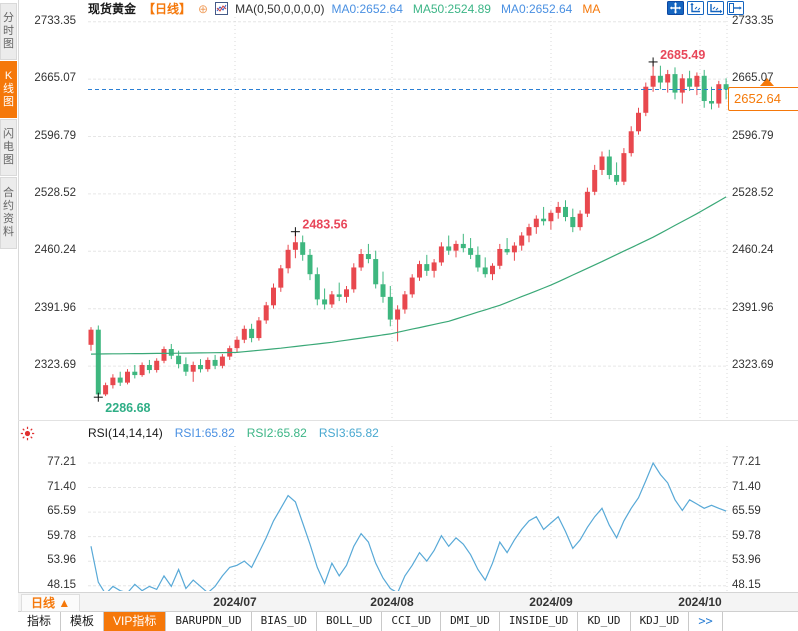 The height and width of the screenshot is (631, 798). I want to click on price-annotation: 2685.49, so click(676, 57).